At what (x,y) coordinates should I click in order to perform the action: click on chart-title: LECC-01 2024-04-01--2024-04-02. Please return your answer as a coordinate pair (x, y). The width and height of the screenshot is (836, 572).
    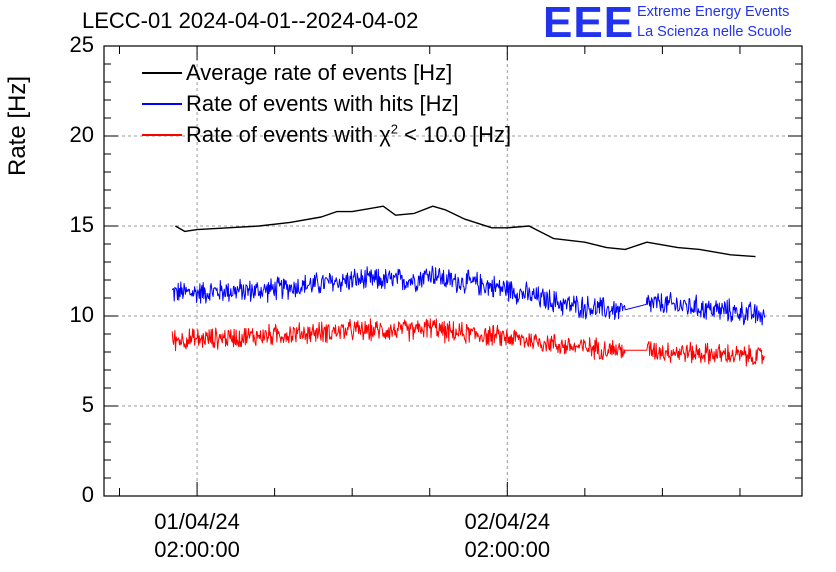
    Looking at the image, I should click on (250, 20).